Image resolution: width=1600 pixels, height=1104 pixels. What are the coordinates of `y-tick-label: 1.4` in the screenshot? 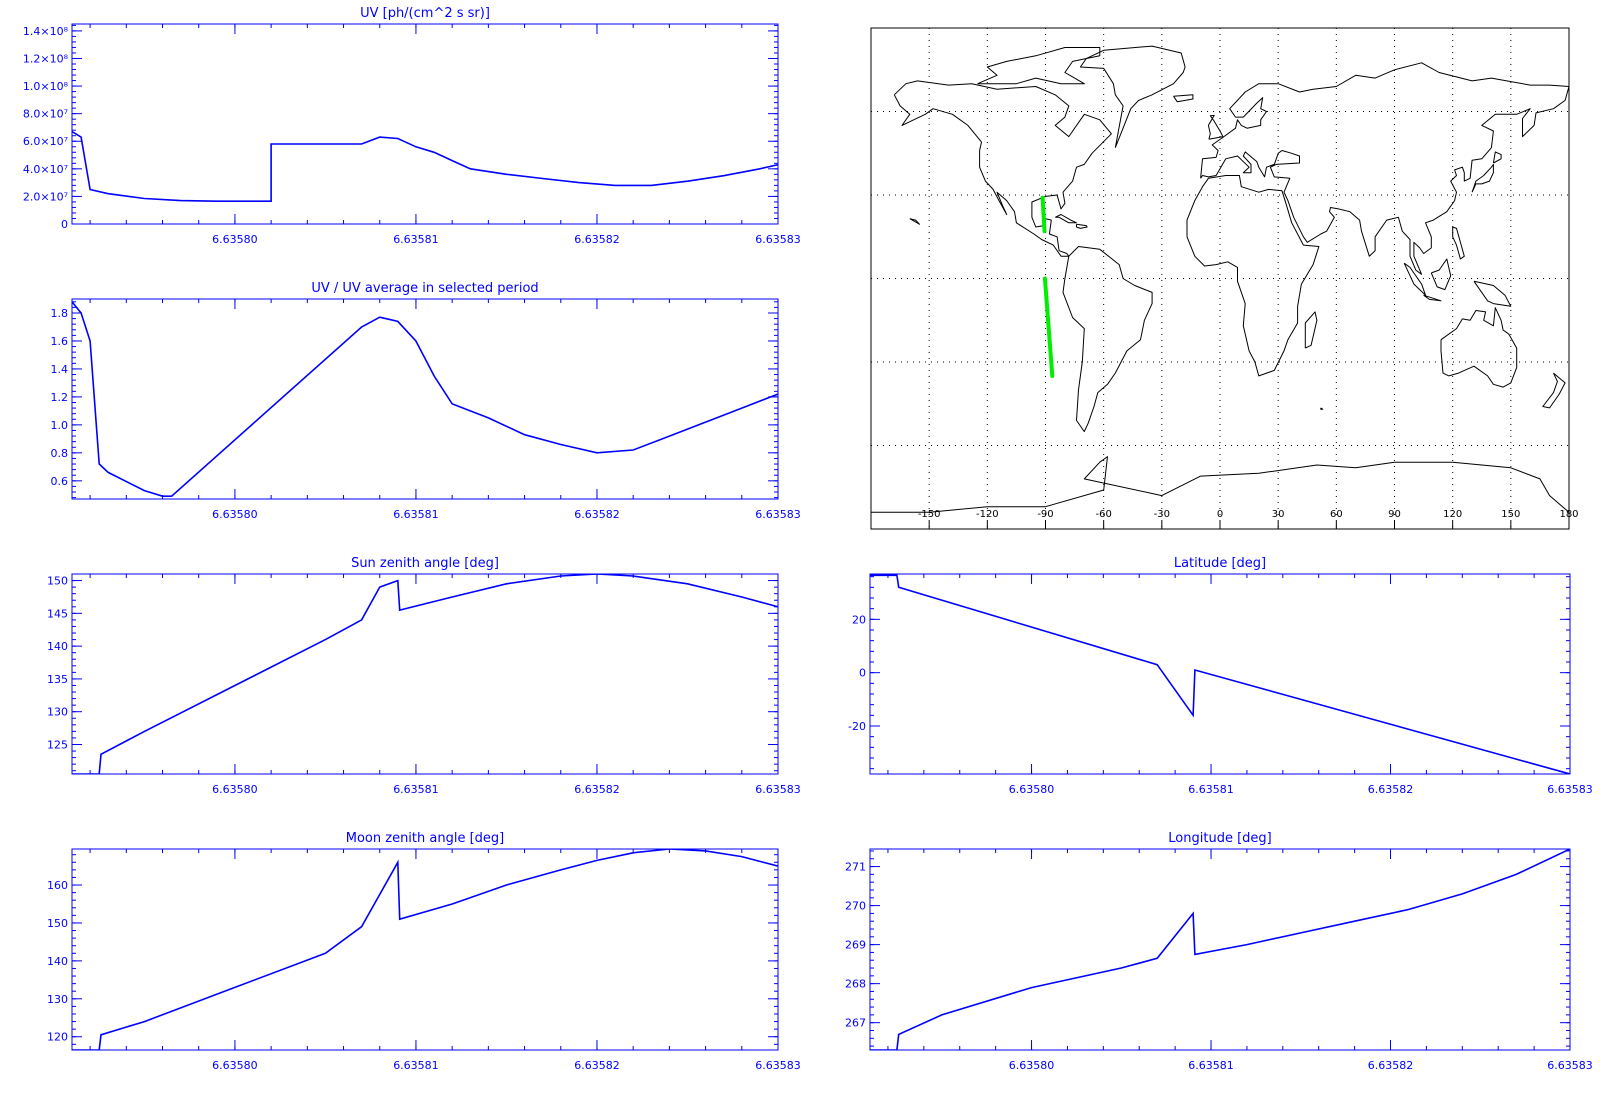 It's located at (60, 369).